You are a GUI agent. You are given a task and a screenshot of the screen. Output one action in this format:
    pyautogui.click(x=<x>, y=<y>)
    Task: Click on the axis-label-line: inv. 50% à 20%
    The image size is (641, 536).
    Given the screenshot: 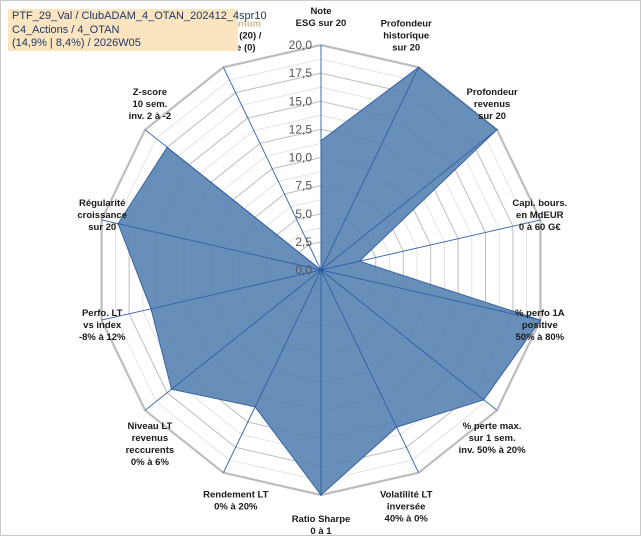 What is the action you would take?
    pyautogui.click(x=492, y=450)
    